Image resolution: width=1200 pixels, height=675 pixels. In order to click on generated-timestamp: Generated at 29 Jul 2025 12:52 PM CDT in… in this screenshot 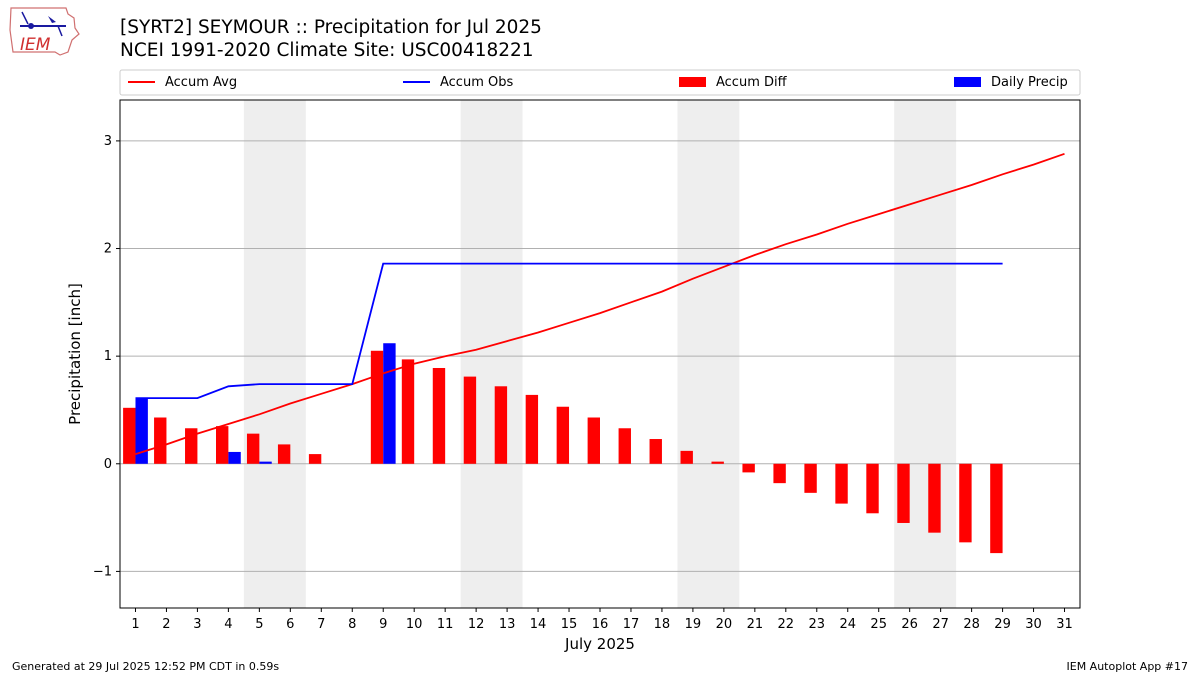, I will do `click(146, 666)`.